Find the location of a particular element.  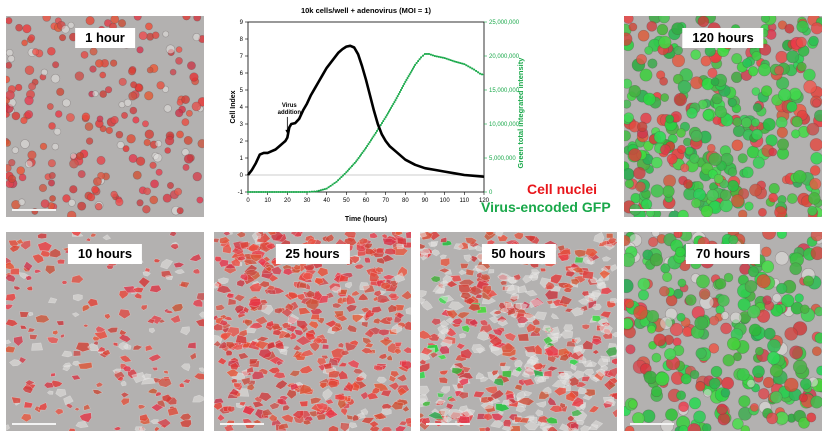

y-tick-label: -1 is located at coordinates (241, 193).